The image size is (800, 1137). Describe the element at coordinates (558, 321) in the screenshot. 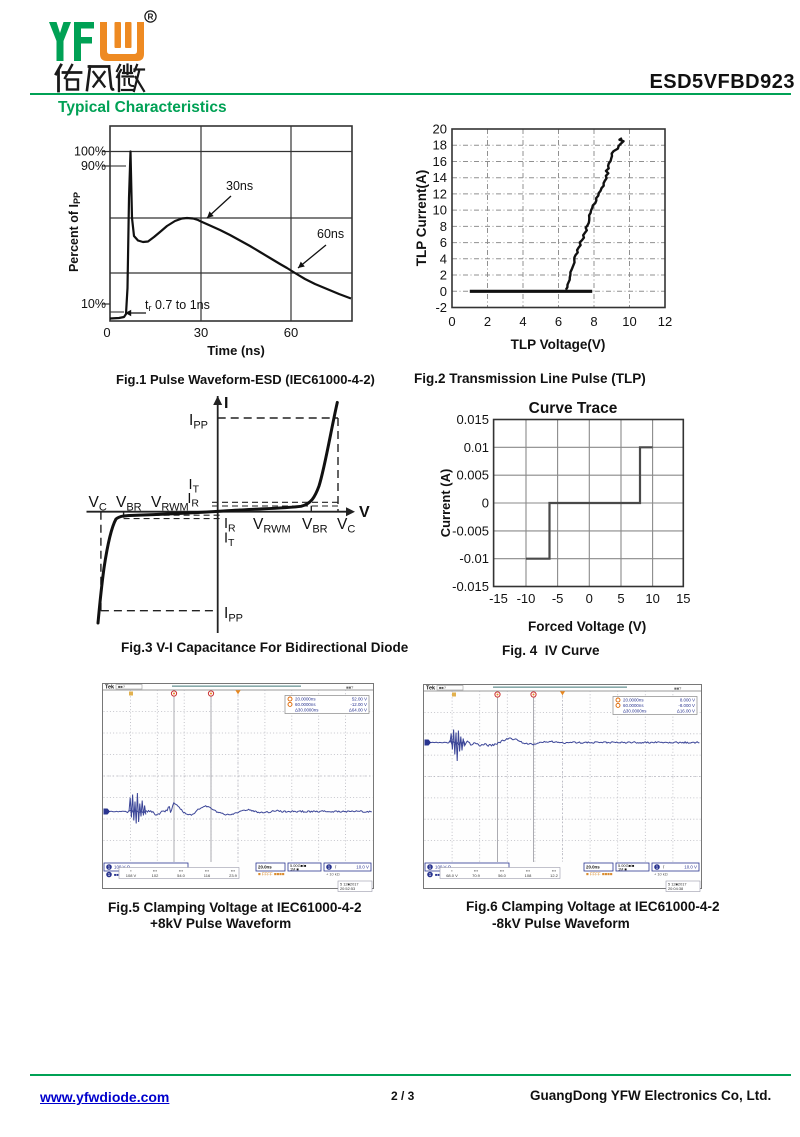

I see `svg-text: 6` at that location.